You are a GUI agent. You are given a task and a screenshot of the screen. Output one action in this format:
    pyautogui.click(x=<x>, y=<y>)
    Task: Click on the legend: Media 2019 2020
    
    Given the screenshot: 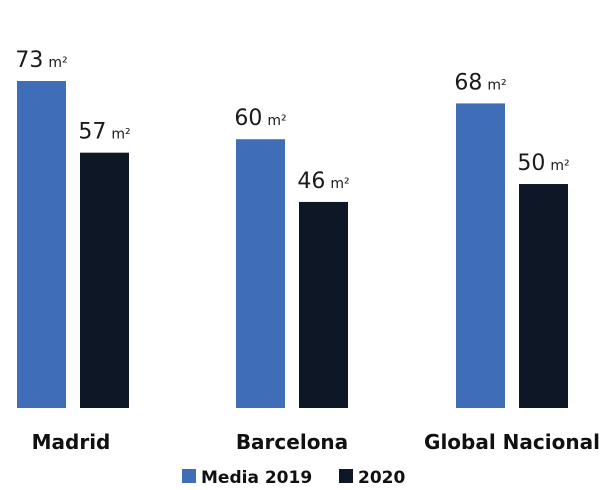 What is the action you would take?
    pyautogui.click(x=293, y=478)
    